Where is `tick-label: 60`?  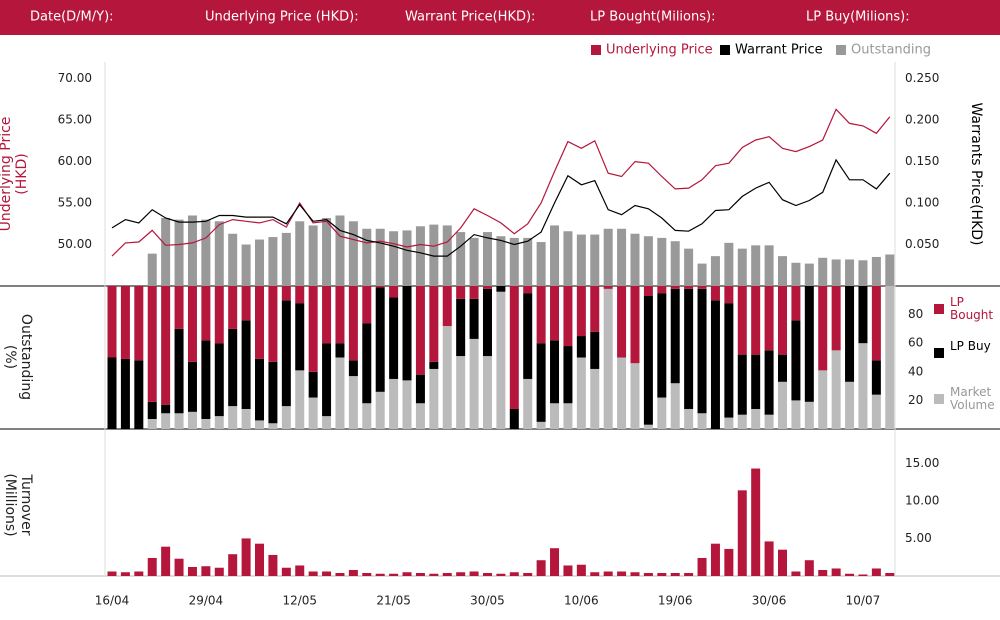 tick-label: 60 is located at coordinates (915, 343).